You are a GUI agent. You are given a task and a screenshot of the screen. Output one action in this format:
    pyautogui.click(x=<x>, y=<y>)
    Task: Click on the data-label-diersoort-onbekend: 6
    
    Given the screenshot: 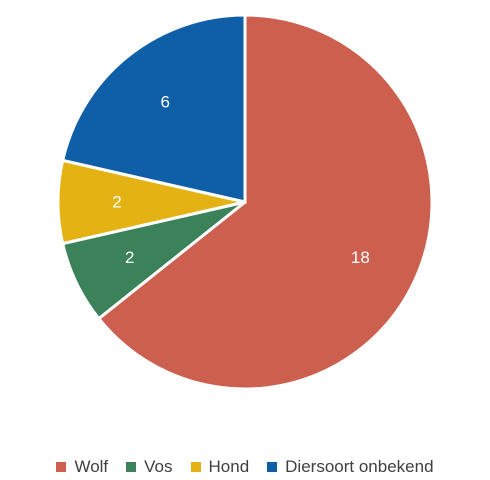 What is the action you would take?
    pyautogui.click(x=164, y=101)
    